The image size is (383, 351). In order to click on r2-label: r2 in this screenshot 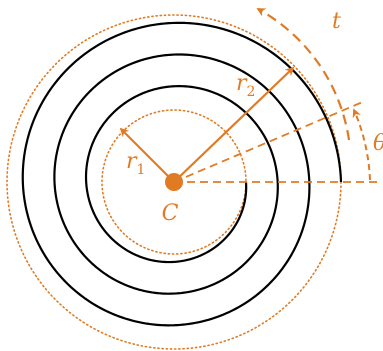, I will do `click(245, 85)`.